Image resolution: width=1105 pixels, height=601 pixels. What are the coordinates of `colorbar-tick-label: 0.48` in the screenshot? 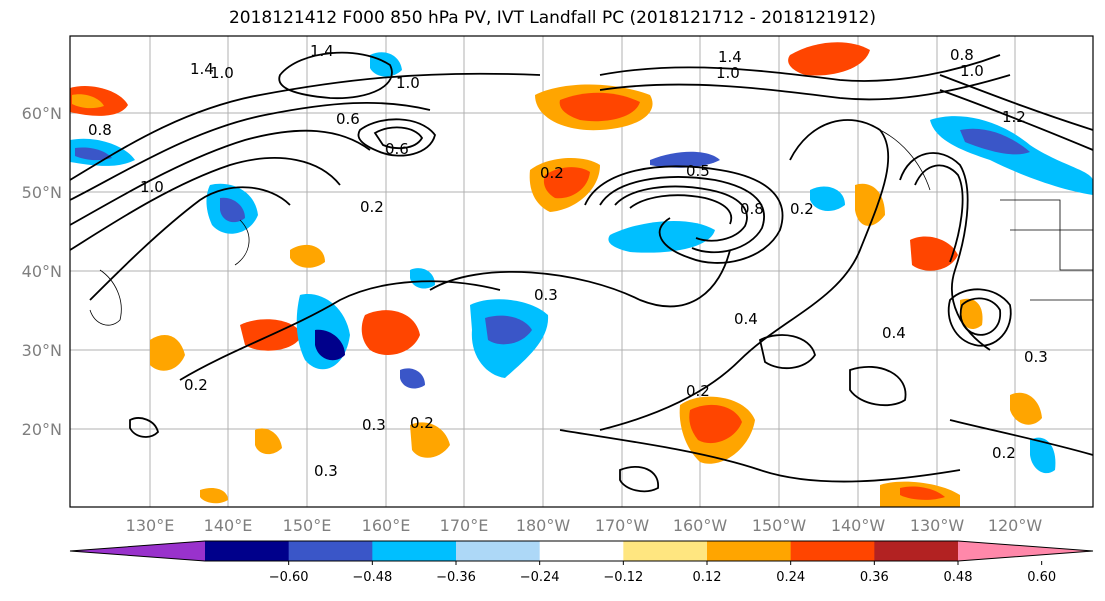 It's located at (958, 577).